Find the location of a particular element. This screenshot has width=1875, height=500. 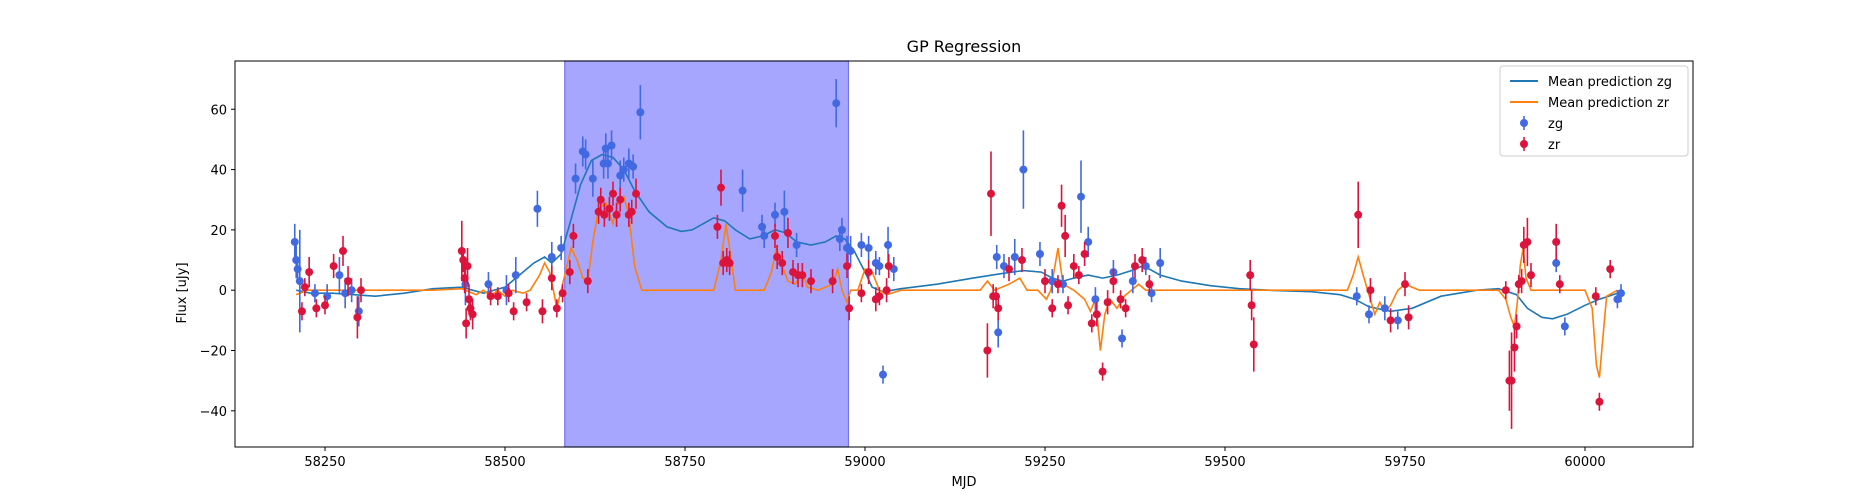

shaded-region is located at coordinates (707, 254).